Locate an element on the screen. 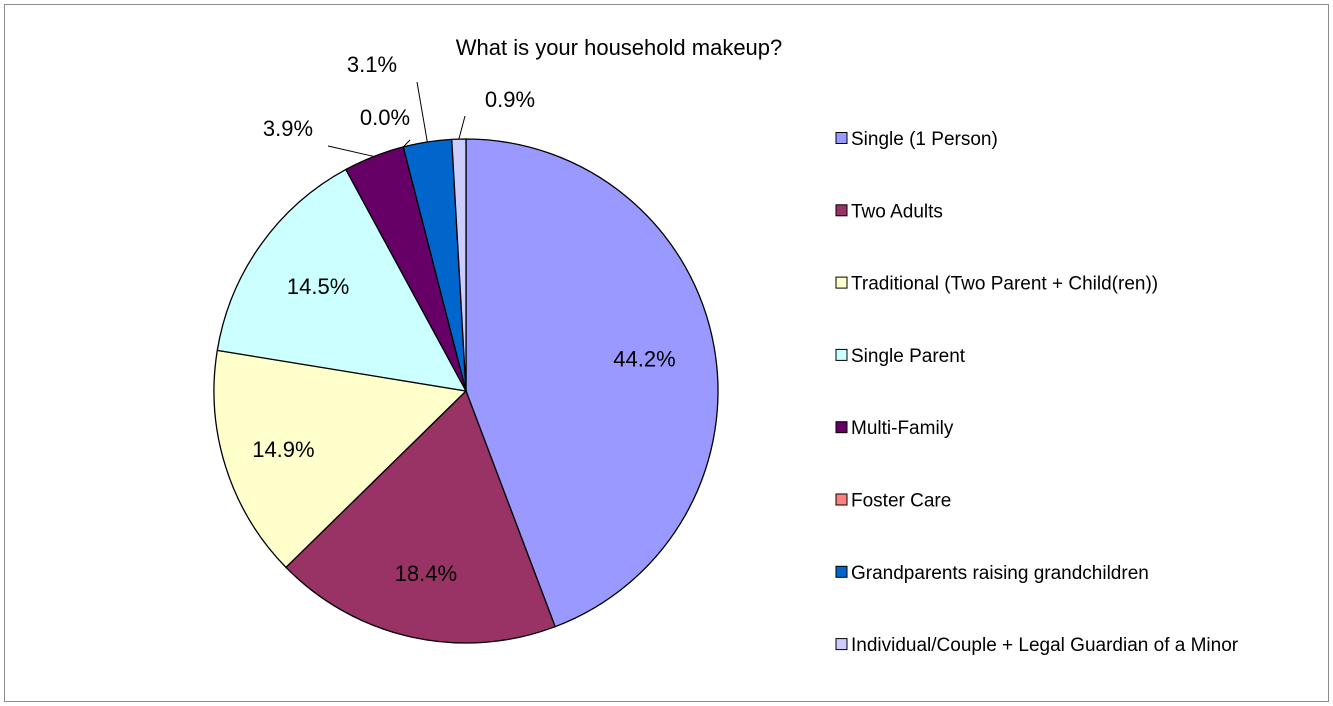 The image size is (1333, 706). leader-lines is located at coordinates (396, 119).